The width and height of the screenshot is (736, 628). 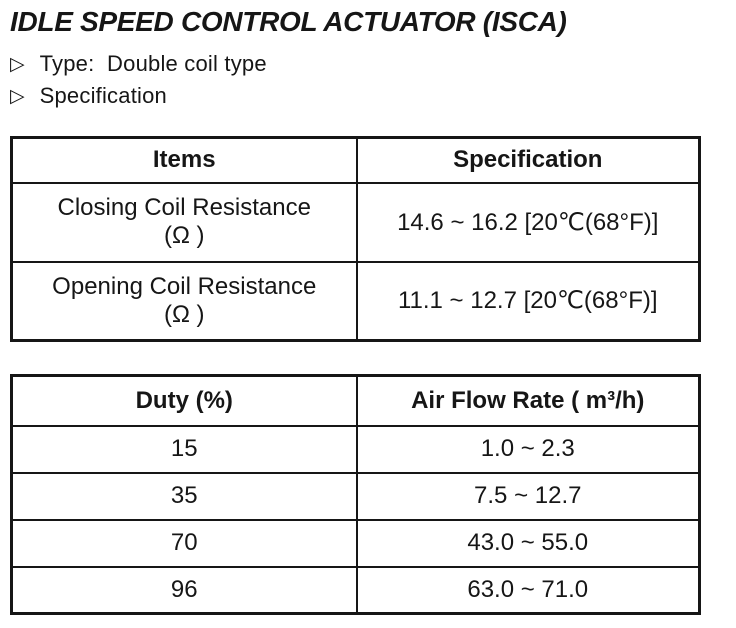 I want to click on duty-value: 35, so click(x=184, y=496).